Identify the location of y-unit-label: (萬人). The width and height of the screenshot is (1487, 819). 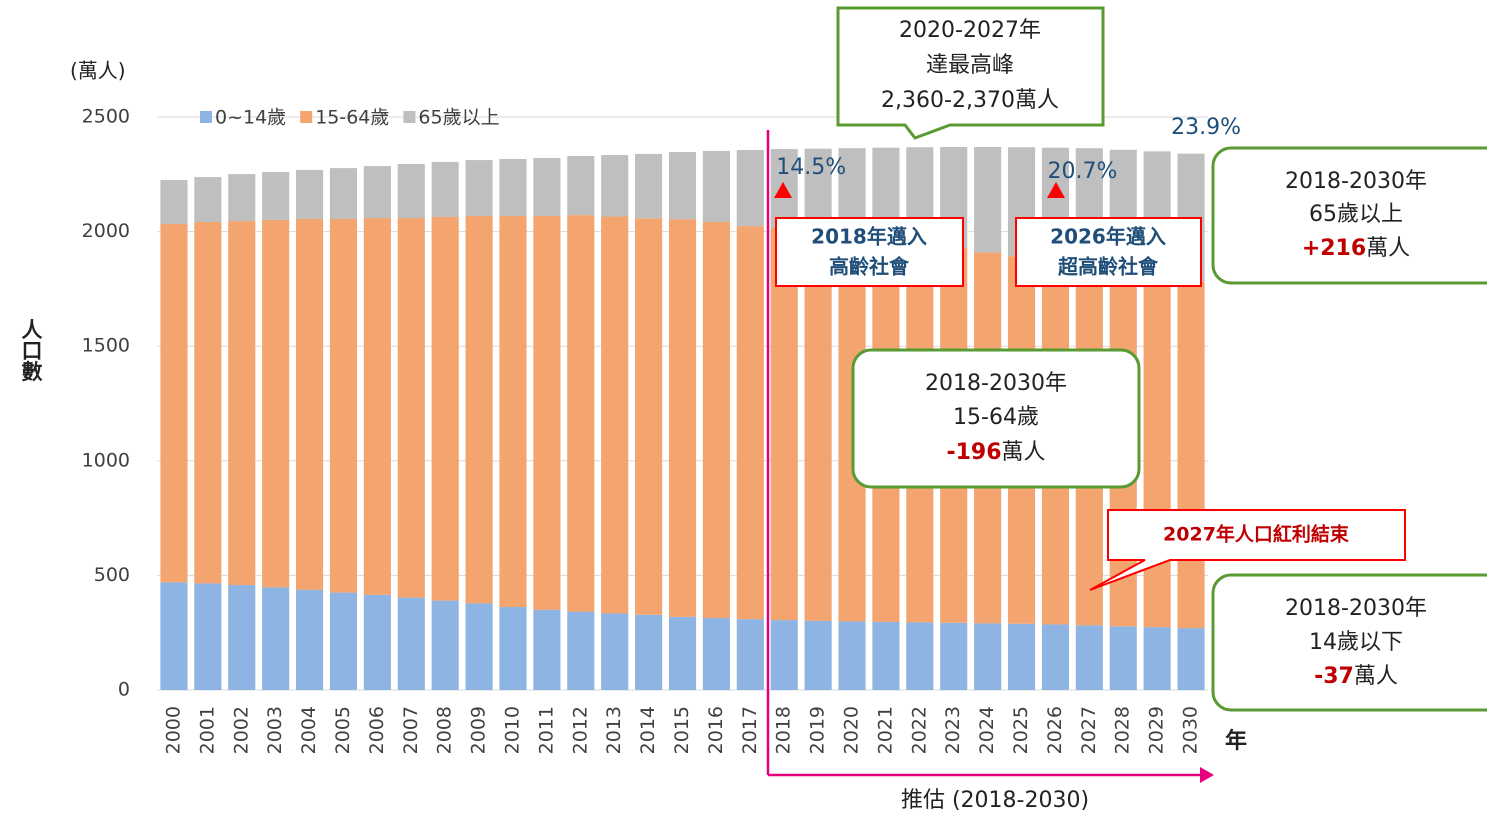
(98, 71).